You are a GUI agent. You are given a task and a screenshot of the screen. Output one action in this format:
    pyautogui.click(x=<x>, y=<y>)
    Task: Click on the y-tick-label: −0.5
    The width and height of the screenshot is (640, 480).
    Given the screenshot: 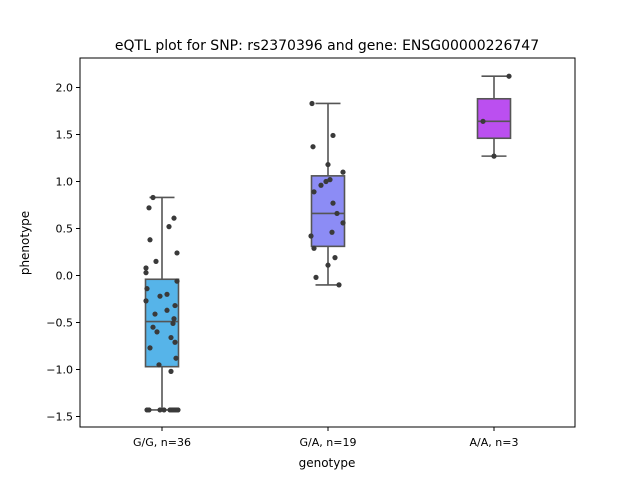 What is the action you would take?
    pyautogui.click(x=59, y=323)
    